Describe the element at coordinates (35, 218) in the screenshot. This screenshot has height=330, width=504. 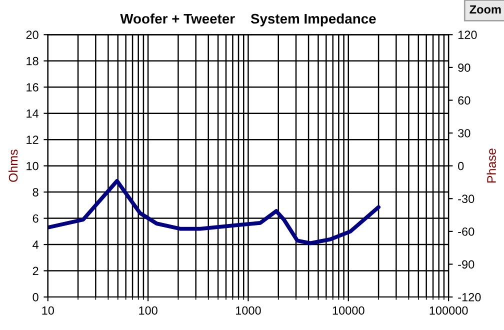
I see `y-tick-label: 6` at that location.